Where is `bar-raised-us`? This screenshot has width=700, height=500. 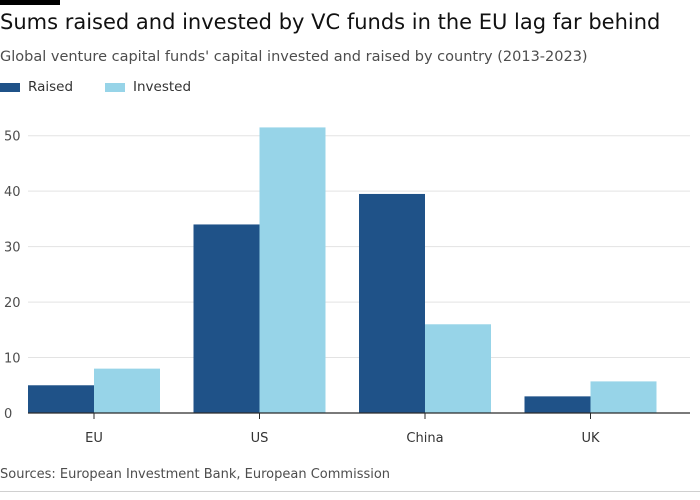
bar-raised-us is located at coordinates (226, 318).